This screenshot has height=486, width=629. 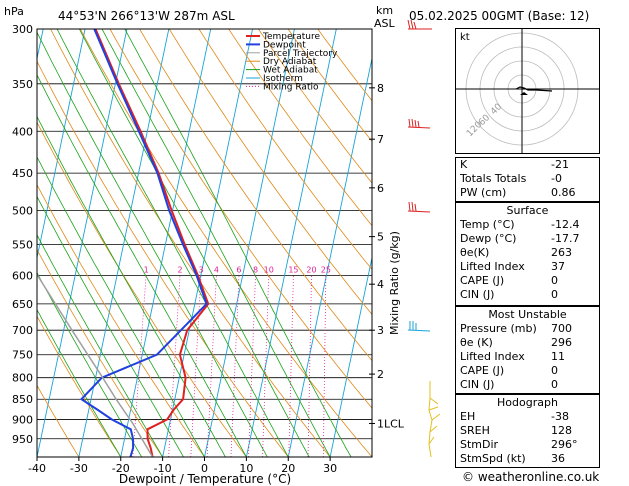 What do you see at coordinates (565, 224) in the screenshot?
I see `surface-temp-value: -12.4` at bounding box center [565, 224].